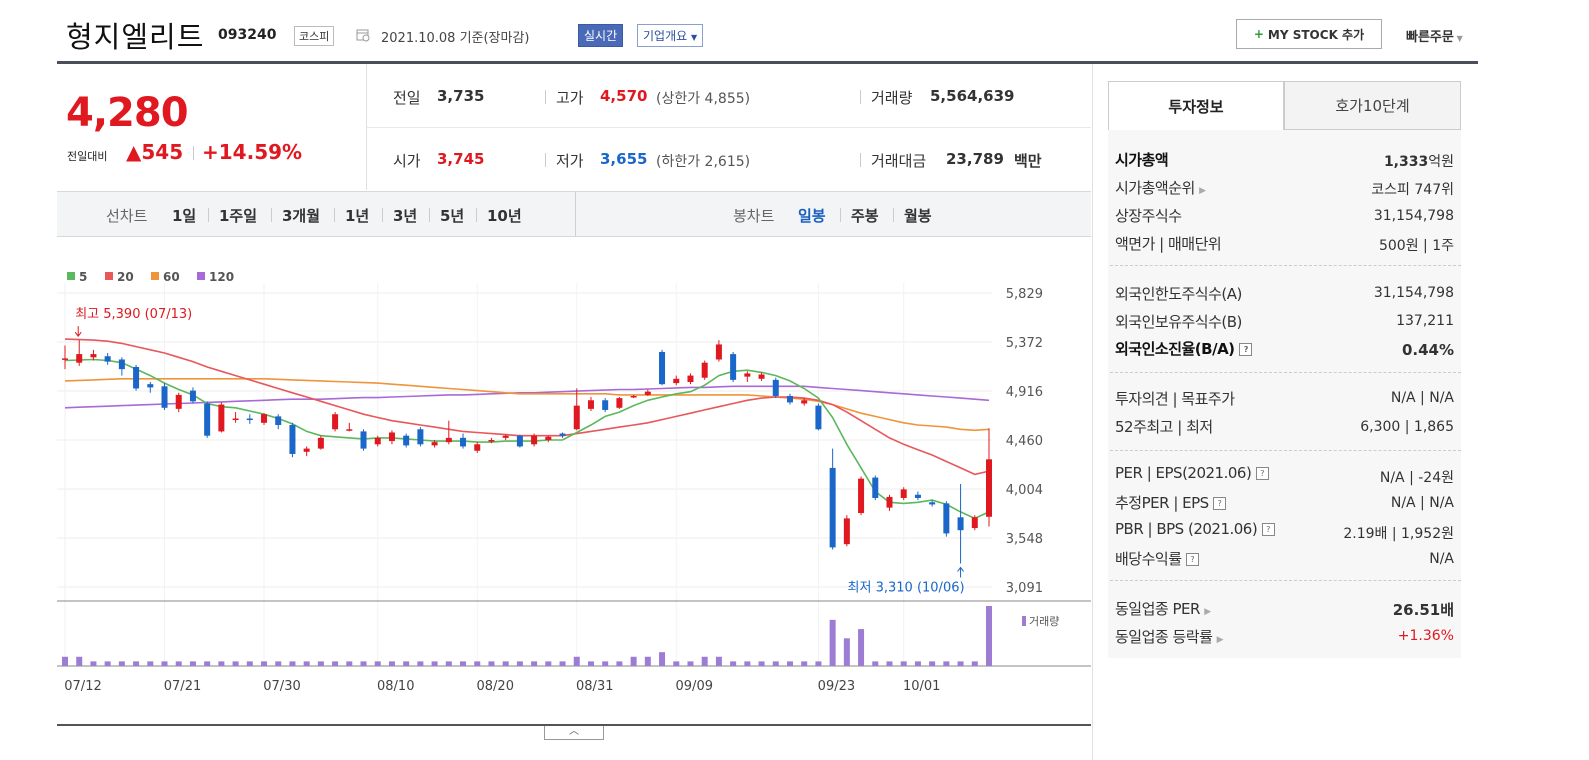 This screenshot has height=760, width=1589. What do you see at coordinates (1192, 473) in the screenshot?
I see `per-eps-label-wrap: PER | EPS(2021.06) ?` at bounding box center [1192, 473].